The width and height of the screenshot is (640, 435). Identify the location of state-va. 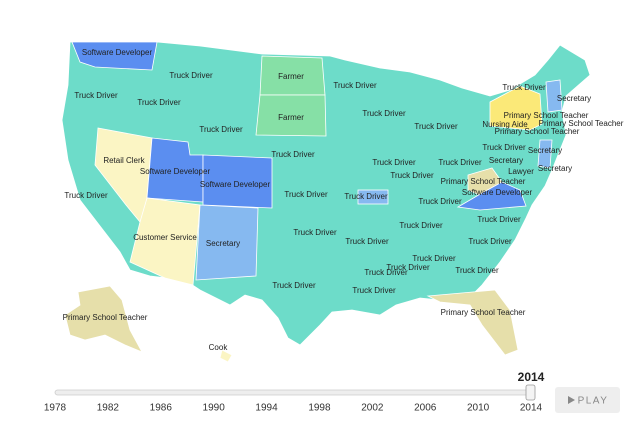
(491, 196).